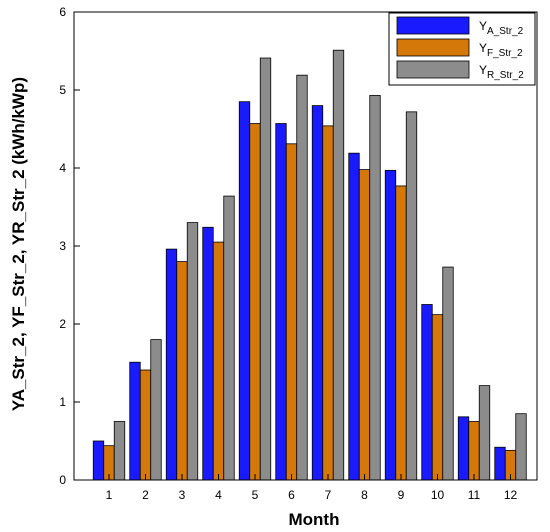 Image resolution: width=550 pixels, height=532 pixels. I want to click on y-tick-label: 4, so click(62, 168).